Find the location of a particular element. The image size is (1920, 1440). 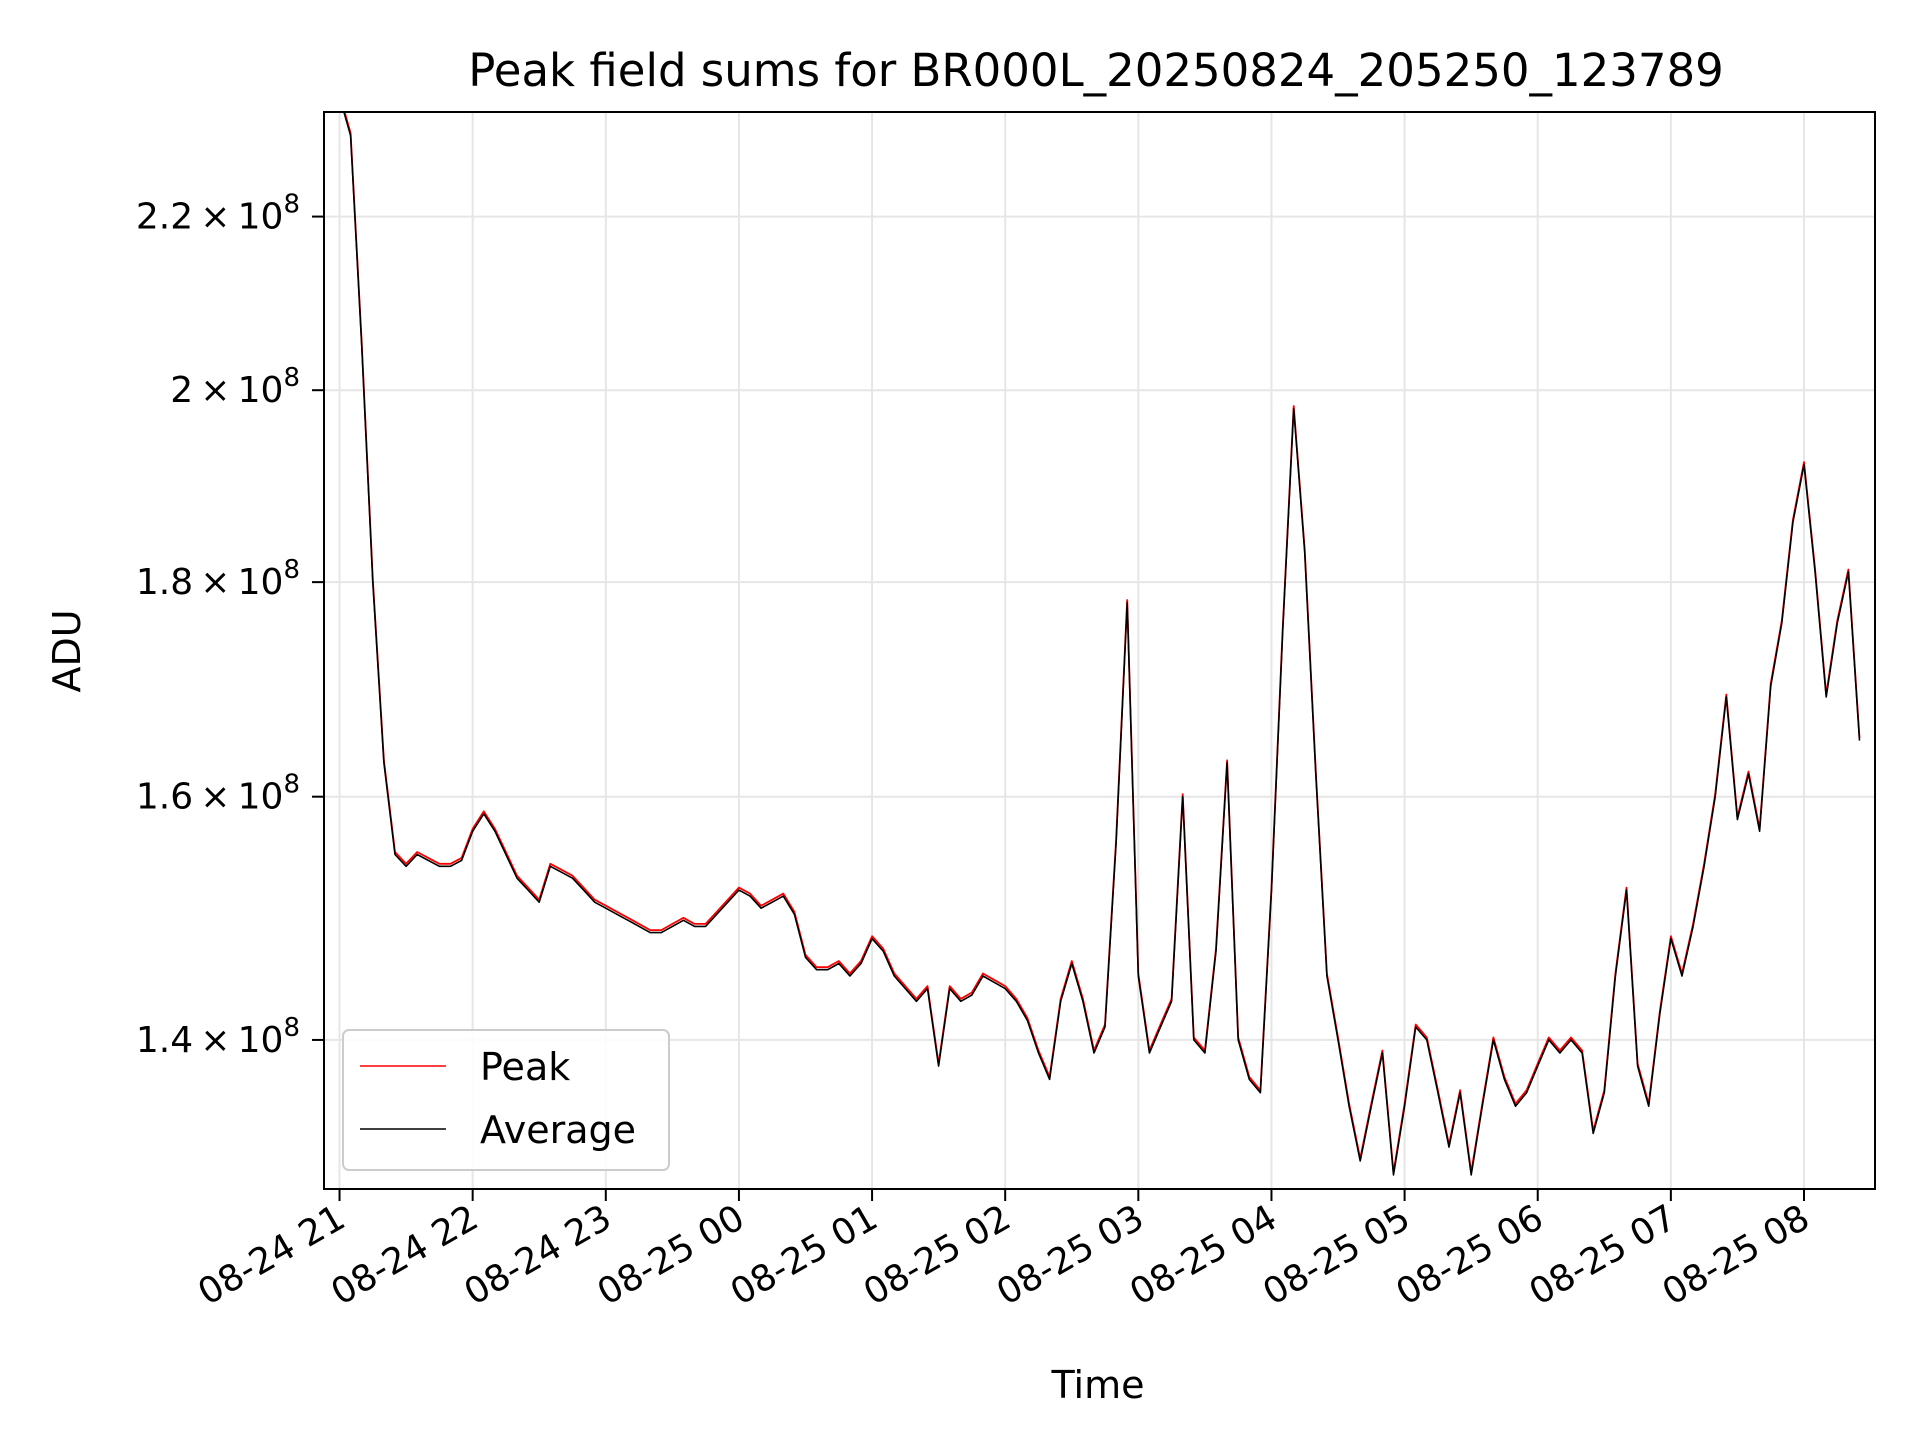

x-tick-label: 08-25 04 is located at coordinates (1203, 1255).